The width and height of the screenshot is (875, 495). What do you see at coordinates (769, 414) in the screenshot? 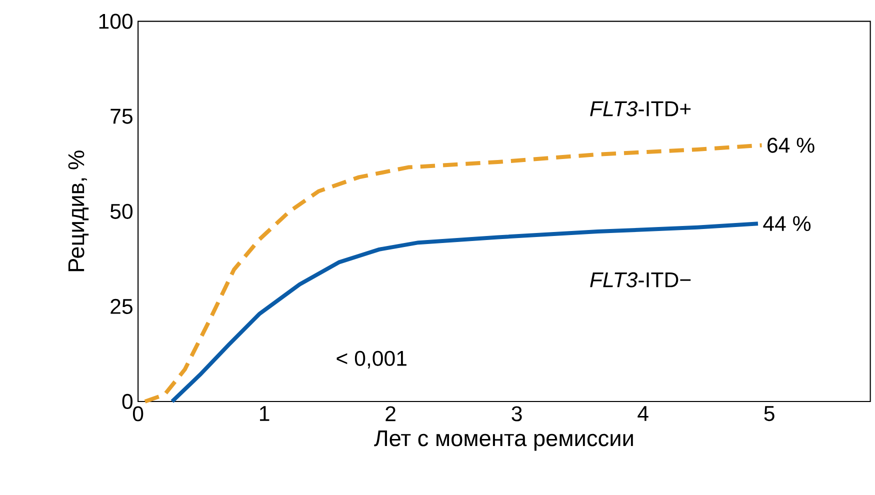
I see `x-tick-label: 5` at bounding box center [769, 414].